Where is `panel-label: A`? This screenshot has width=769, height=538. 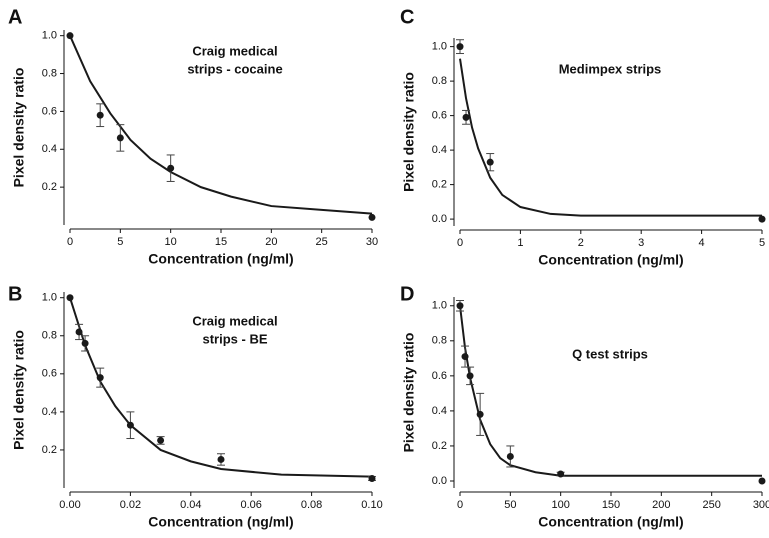
panel-label: A is located at coordinates (15, 17).